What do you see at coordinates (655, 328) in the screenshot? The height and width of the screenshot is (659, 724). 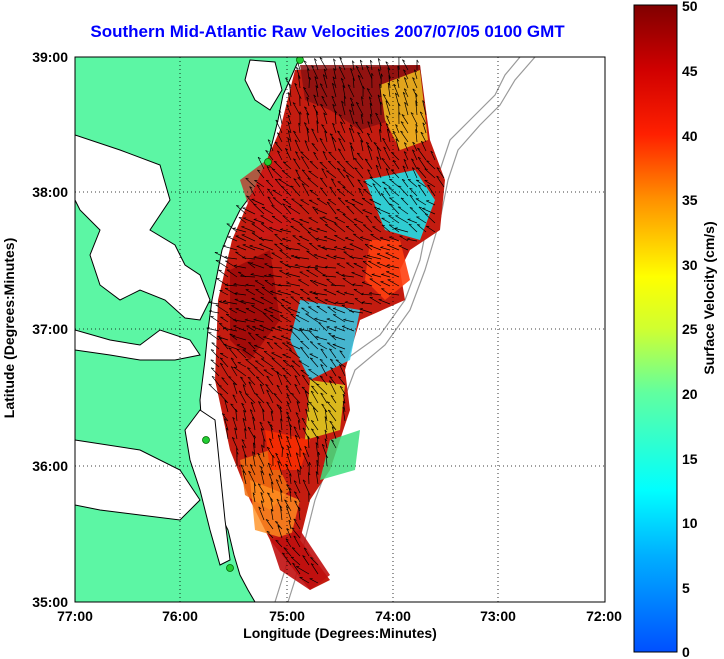 I see `colorbar` at bounding box center [655, 328].